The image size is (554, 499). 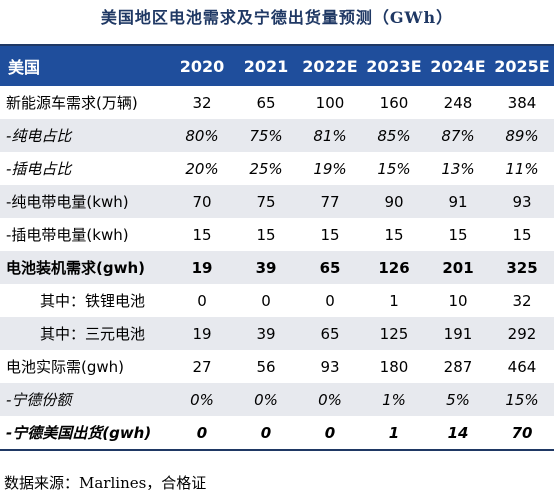 I want to click on cell: 90, so click(x=394, y=201).